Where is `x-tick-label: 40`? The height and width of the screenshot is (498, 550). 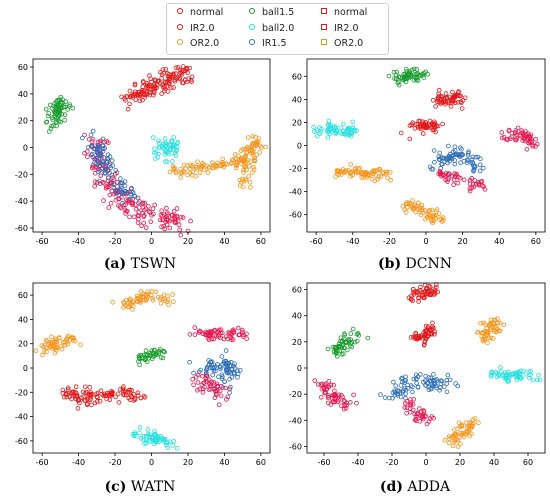 x-tick-label: 40 is located at coordinates (224, 241).